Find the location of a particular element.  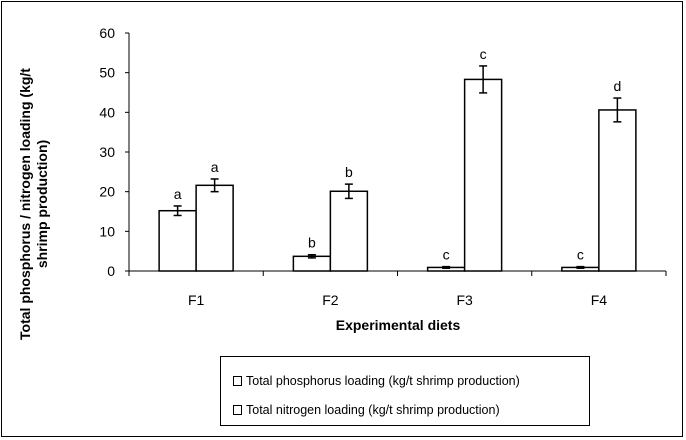

y-axis-label-line2: shrimp production) is located at coordinates (42, 204).